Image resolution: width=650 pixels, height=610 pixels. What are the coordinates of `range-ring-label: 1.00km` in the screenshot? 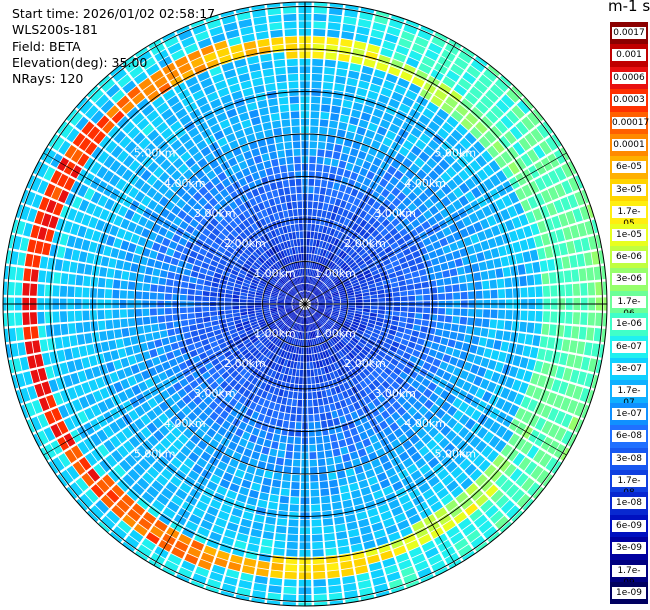 It's located at (275, 333).